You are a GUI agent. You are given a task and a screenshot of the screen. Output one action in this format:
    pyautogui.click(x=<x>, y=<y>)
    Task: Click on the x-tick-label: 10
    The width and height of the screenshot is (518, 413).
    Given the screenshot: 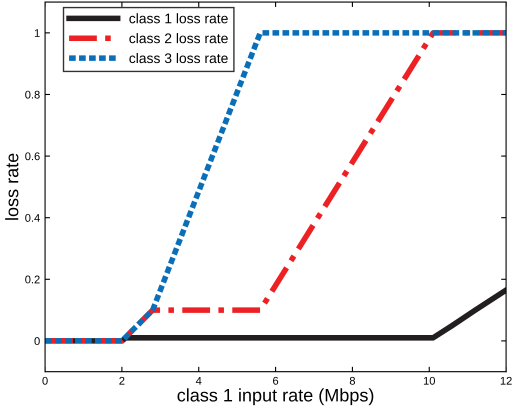 What is the action you would take?
    pyautogui.click(x=429, y=380)
    